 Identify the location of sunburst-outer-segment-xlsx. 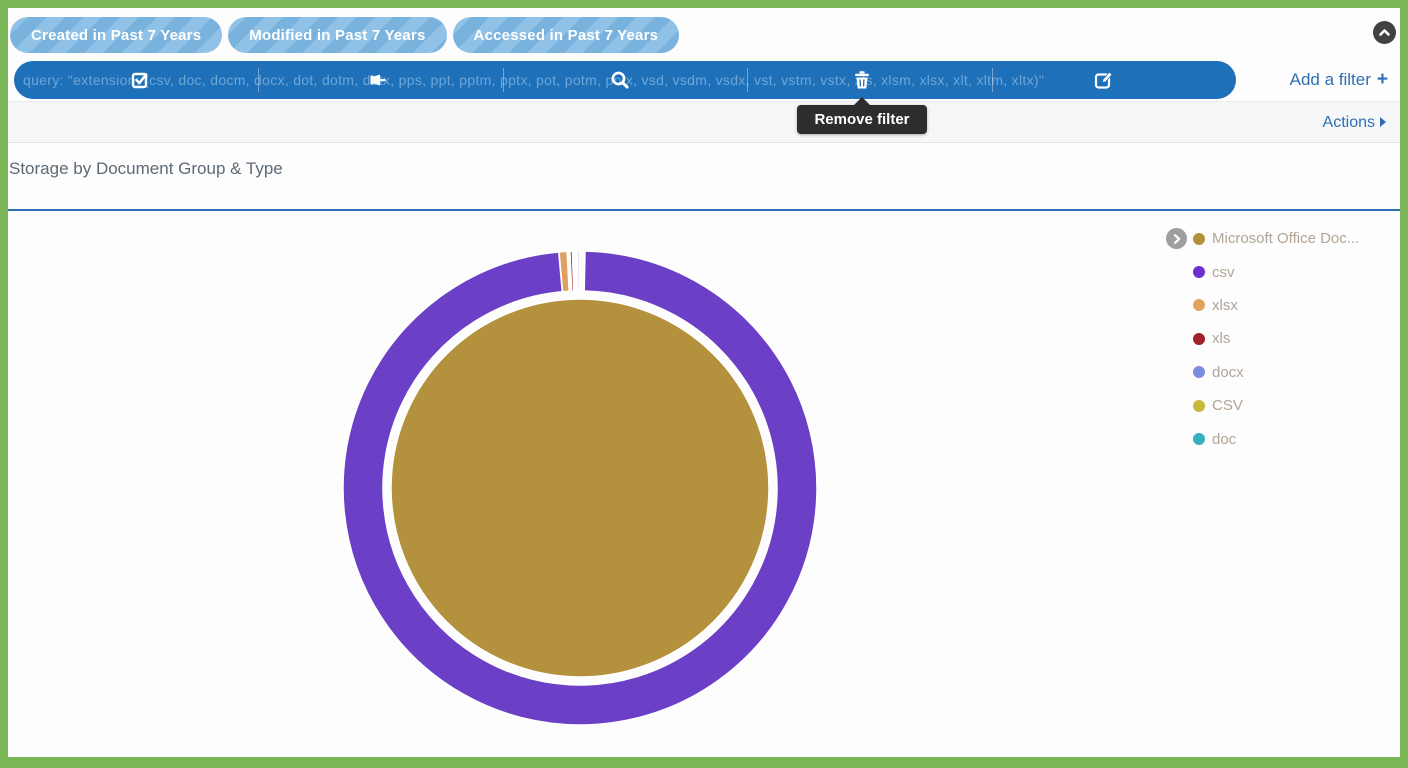
(564, 271).